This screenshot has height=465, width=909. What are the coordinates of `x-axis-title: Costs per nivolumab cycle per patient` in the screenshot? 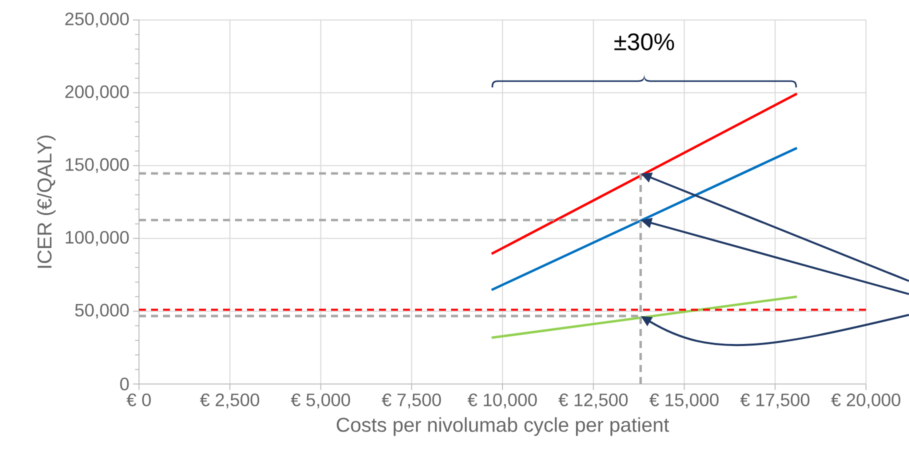 It's located at (503, 426).